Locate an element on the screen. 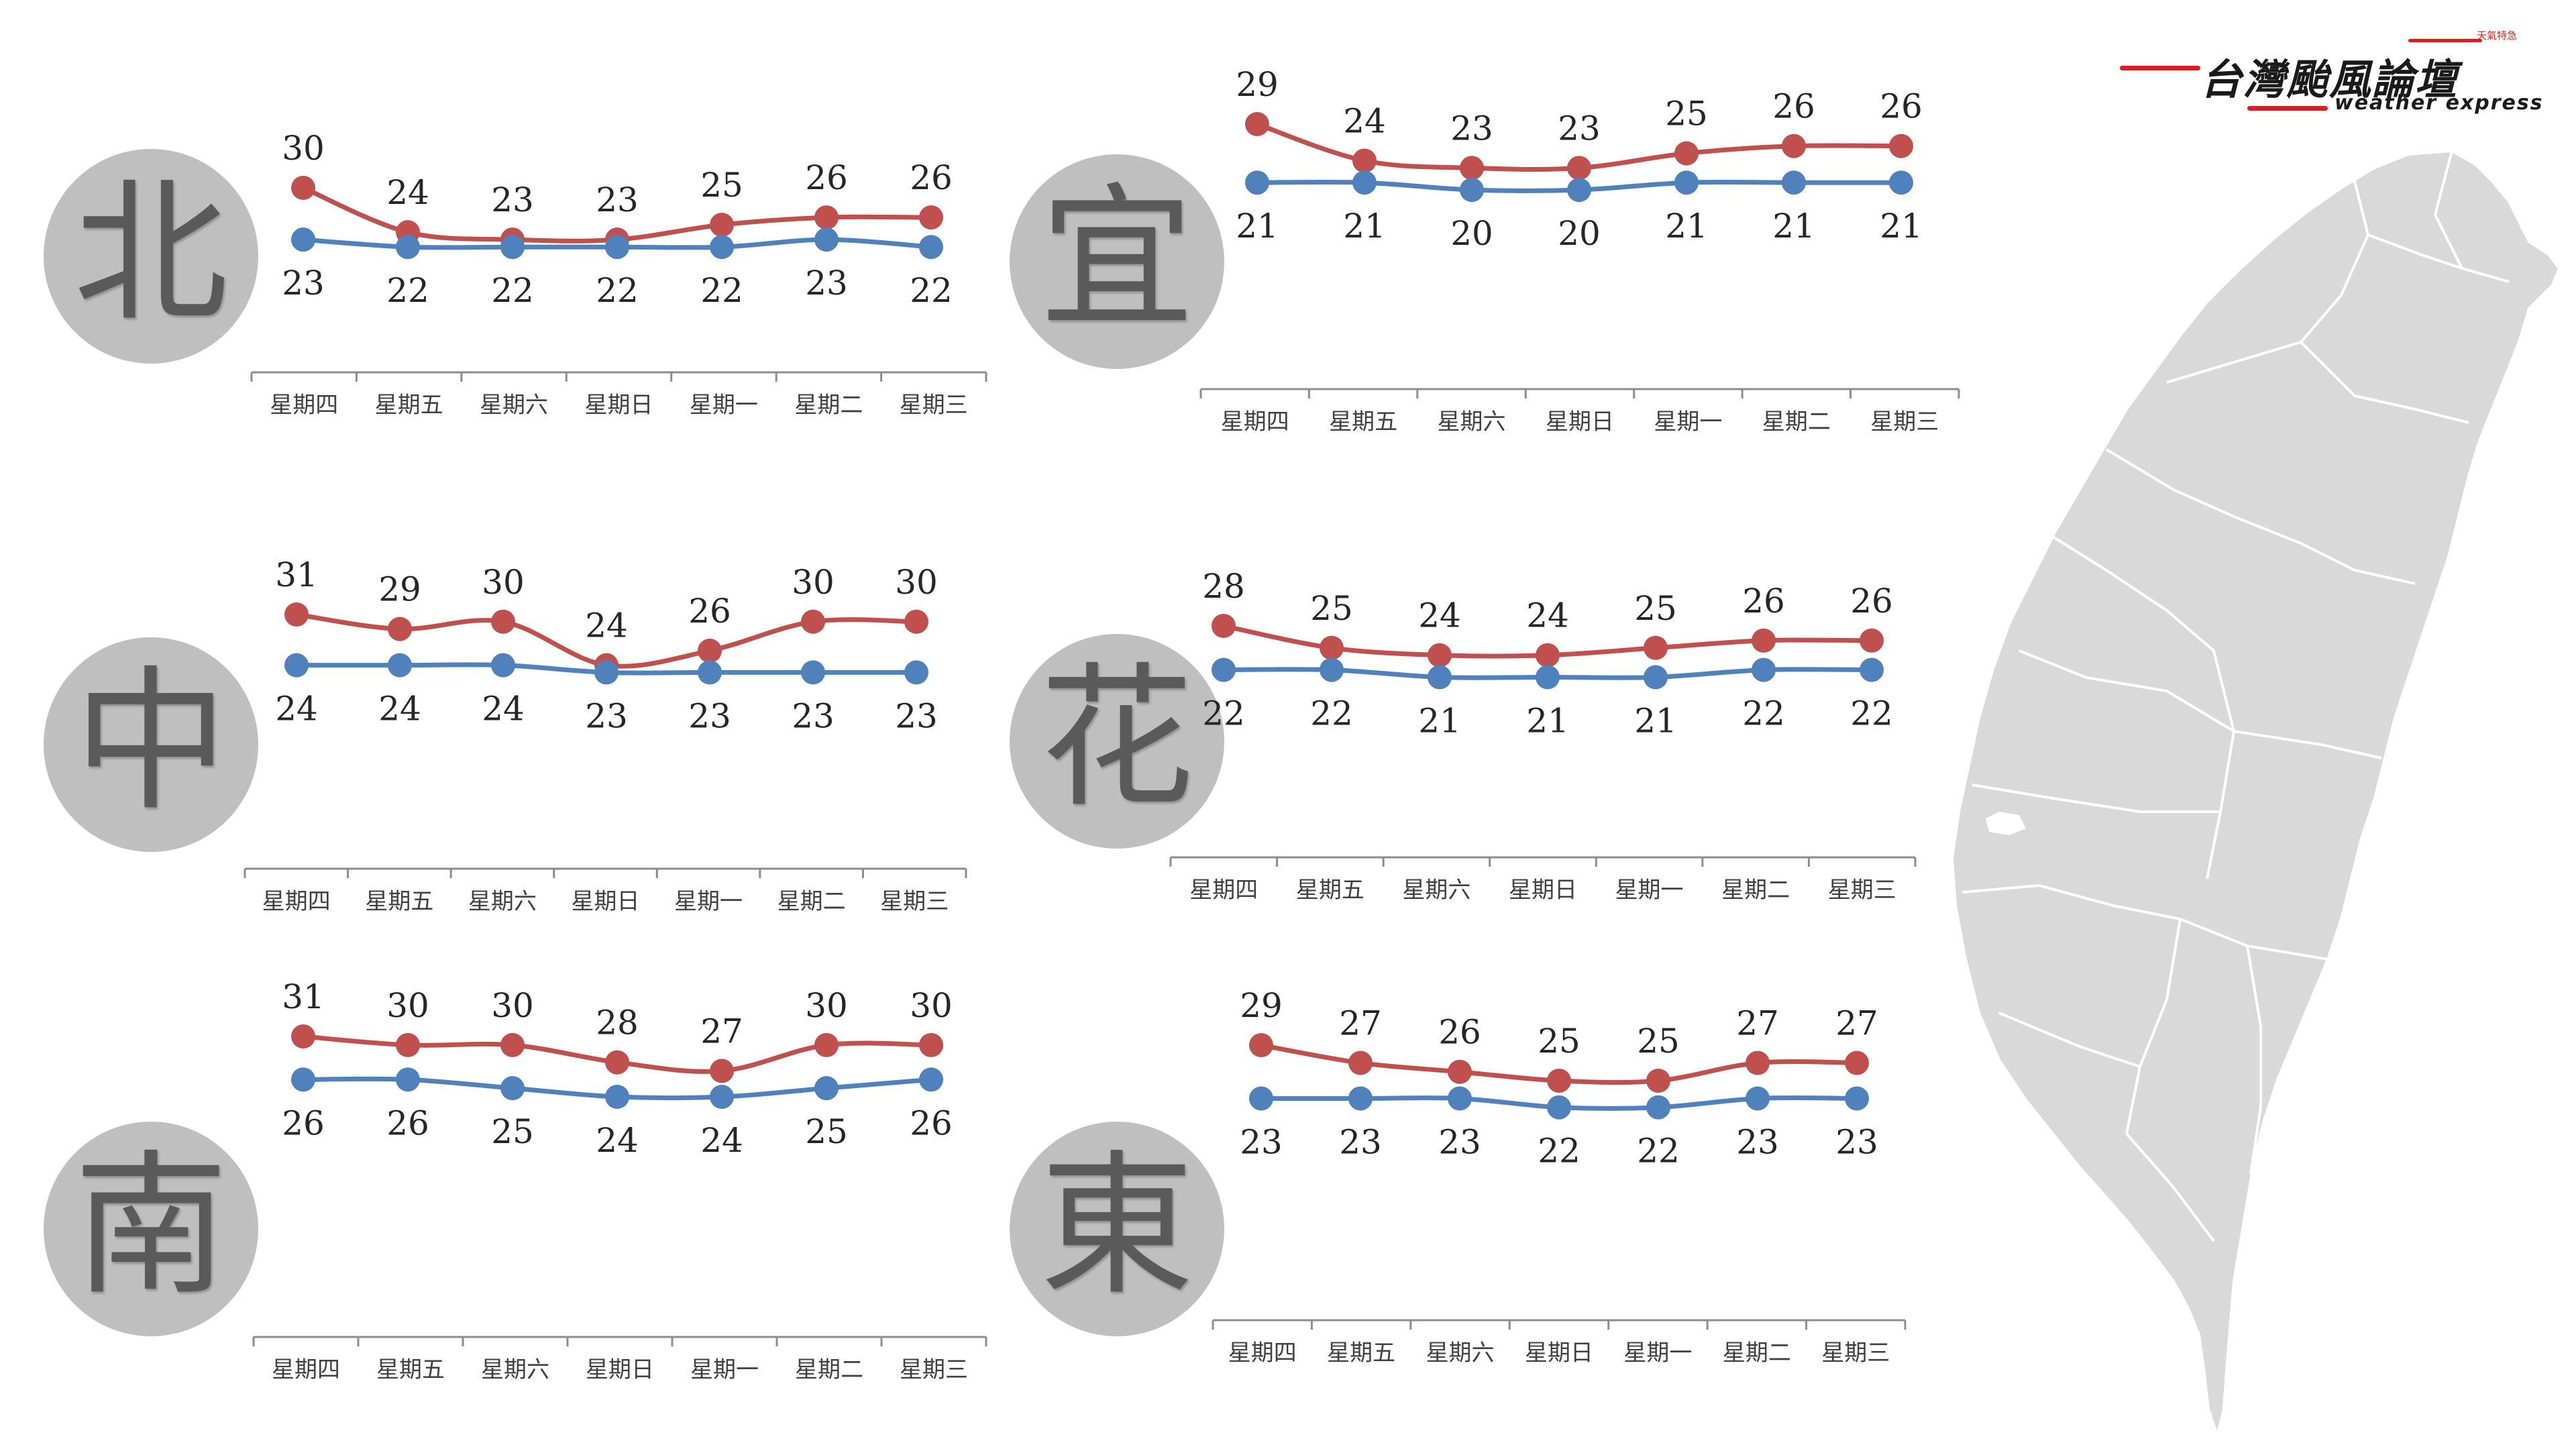  low-temp-label: 24 is located at coordinates (617, 1140).